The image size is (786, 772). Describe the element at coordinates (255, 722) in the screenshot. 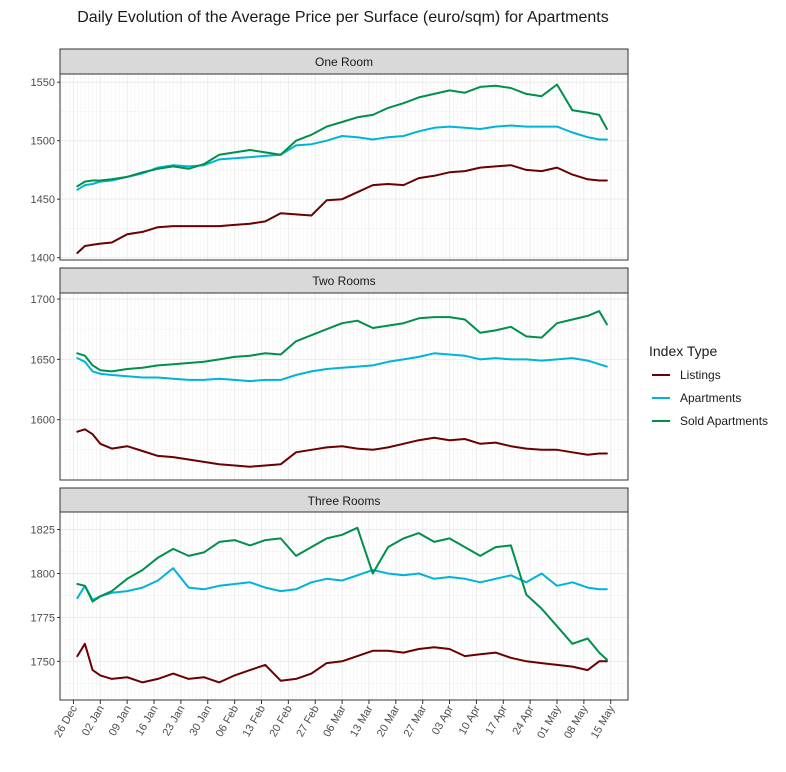

I see `x-tick-label: 13 Feb` at that location.